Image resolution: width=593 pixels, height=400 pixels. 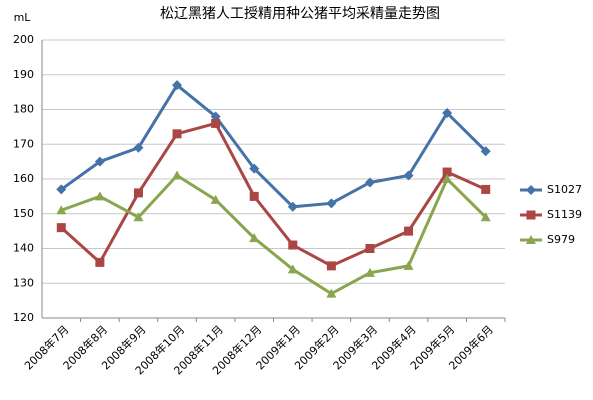 What do you see at coordinates (23, 213) in the screenshot?
I see `y-tick-label: 150` at bounding box center [23, 213].